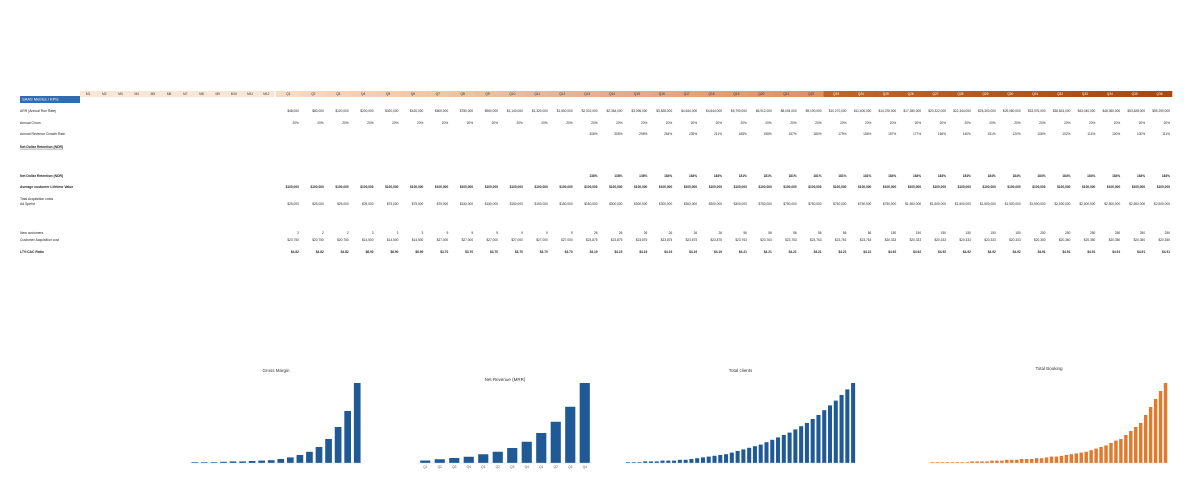 The width and height of the screenshot is (1200, 492). I want to click on x-tick-label: Q3, so click(454, 467).